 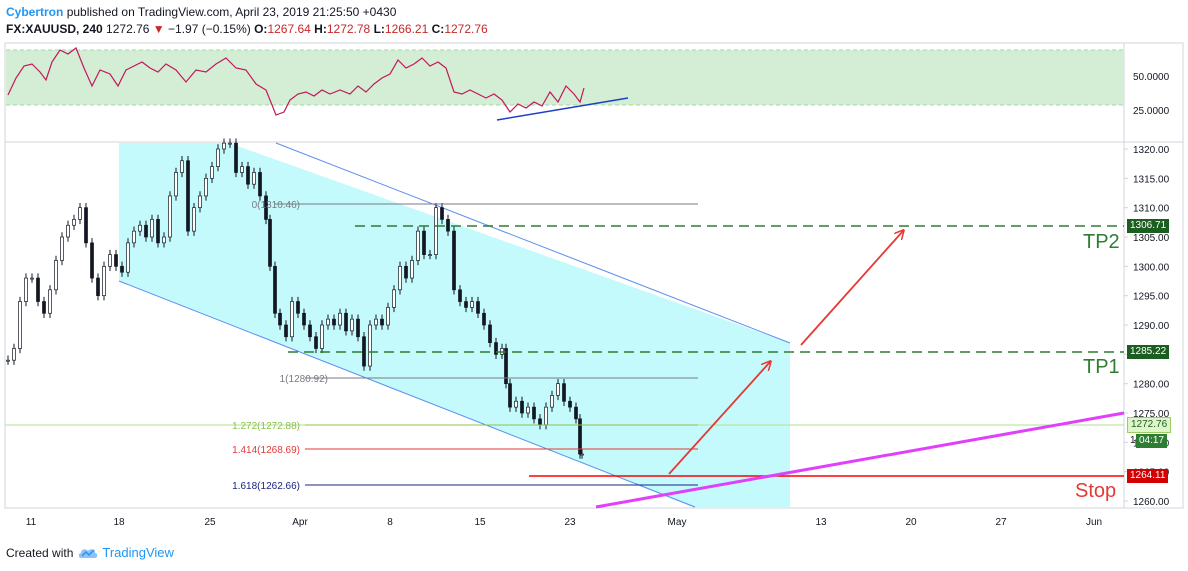 I want to click on tradingview-brand: TradingView, so click(x=138, y=552).